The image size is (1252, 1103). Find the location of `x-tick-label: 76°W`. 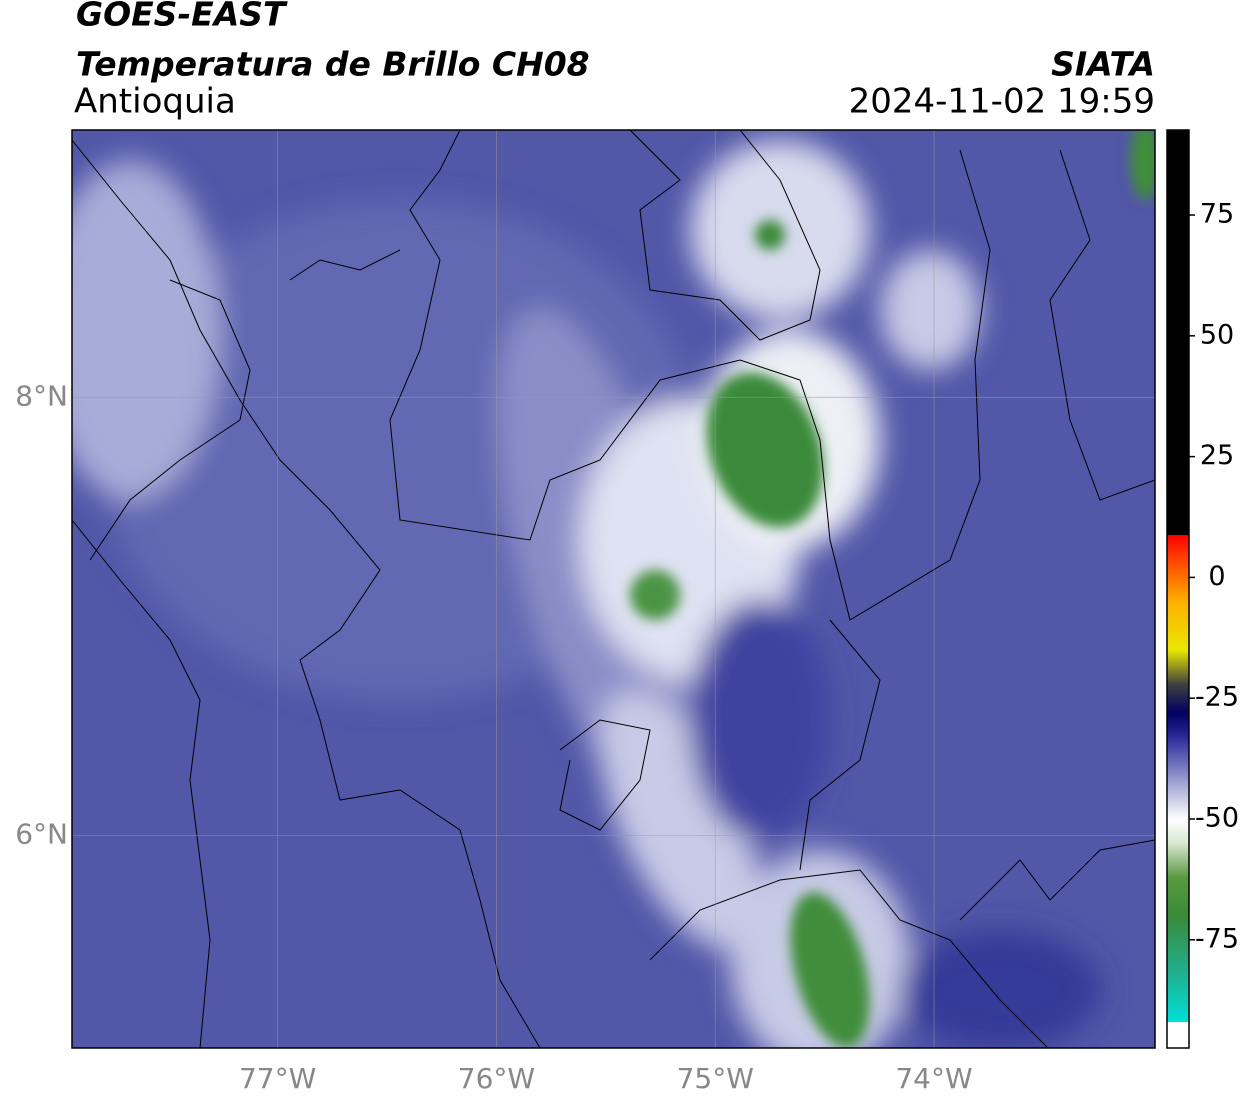

x-tick-label: 76°W is located at coordinates (496, 1078).